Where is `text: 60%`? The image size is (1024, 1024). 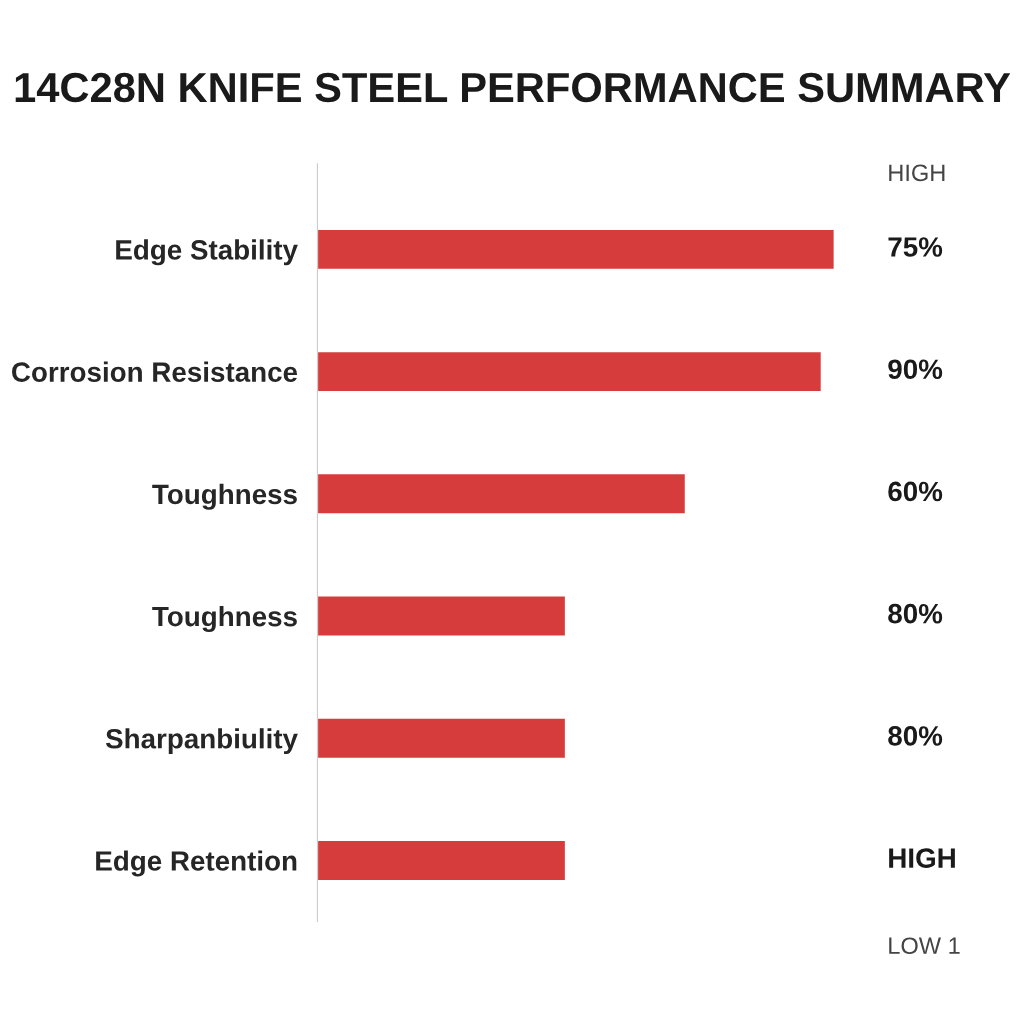 text: 60% is located at coordinates (915, 491).